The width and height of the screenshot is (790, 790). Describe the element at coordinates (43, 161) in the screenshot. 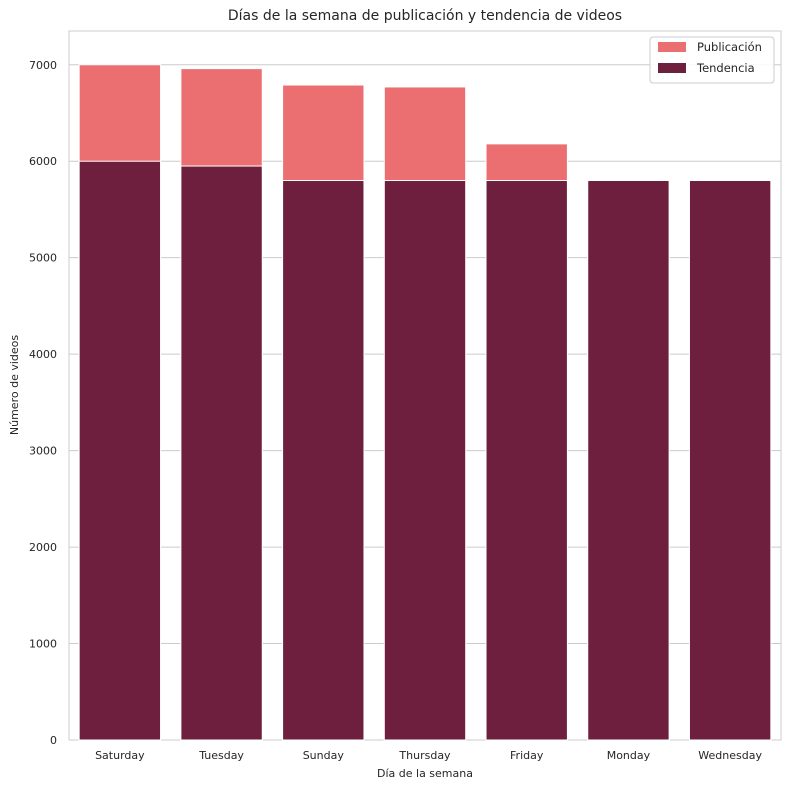

I see `y-tick-label: 6000` at that location.